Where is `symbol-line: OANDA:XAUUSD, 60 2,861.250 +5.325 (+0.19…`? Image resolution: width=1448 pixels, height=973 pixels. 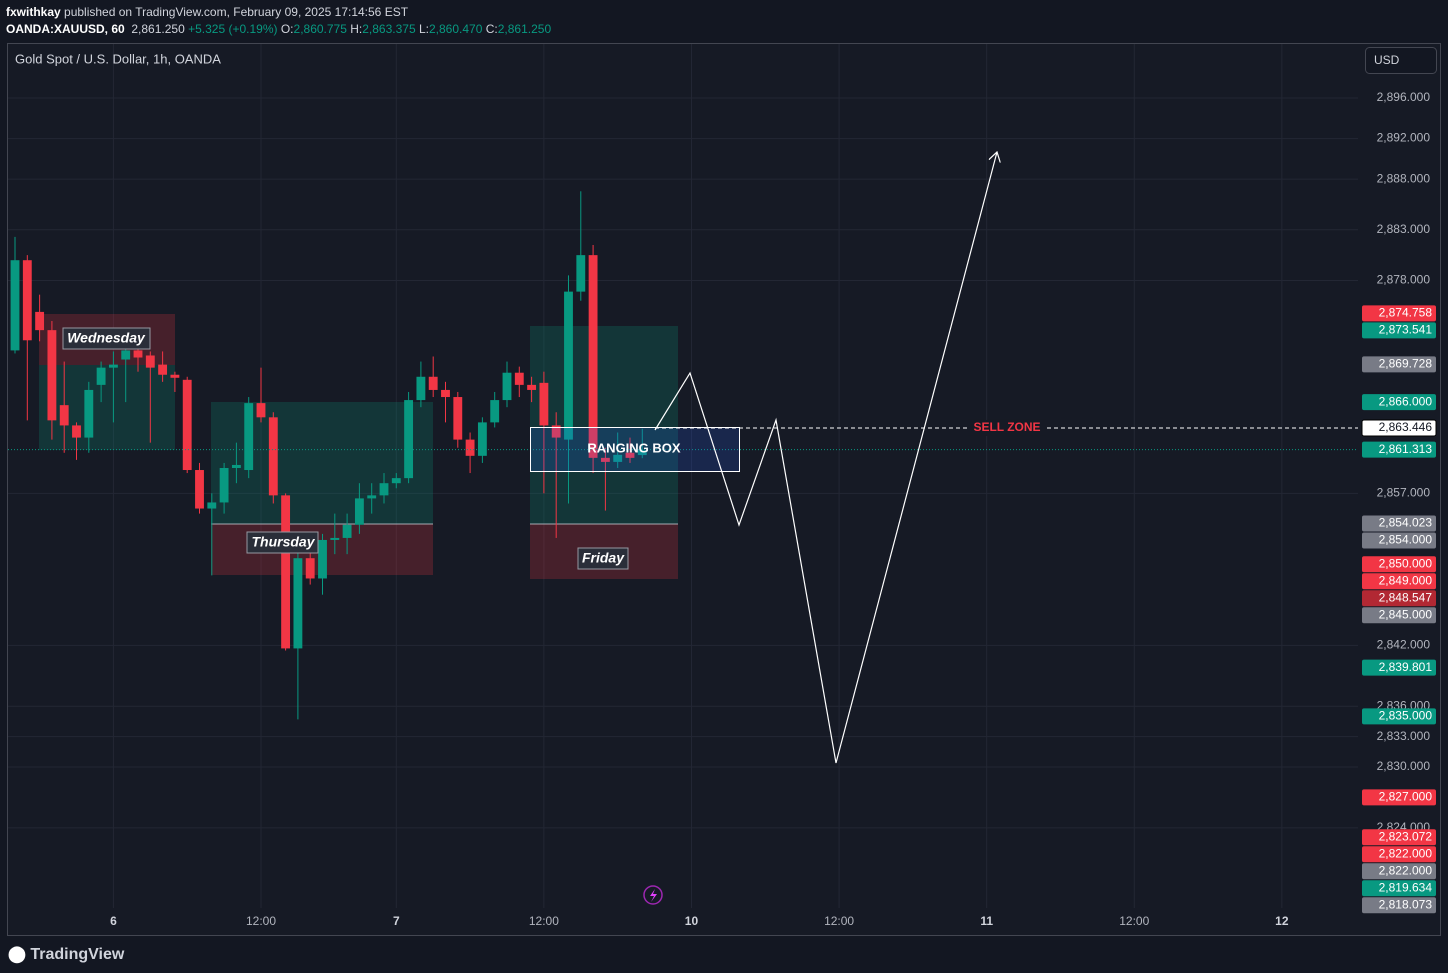 symbol-line: OANDA:XAUUSD, 60 2,861.250 +5.325 (+0.19… is located at coordinates (278, 29).